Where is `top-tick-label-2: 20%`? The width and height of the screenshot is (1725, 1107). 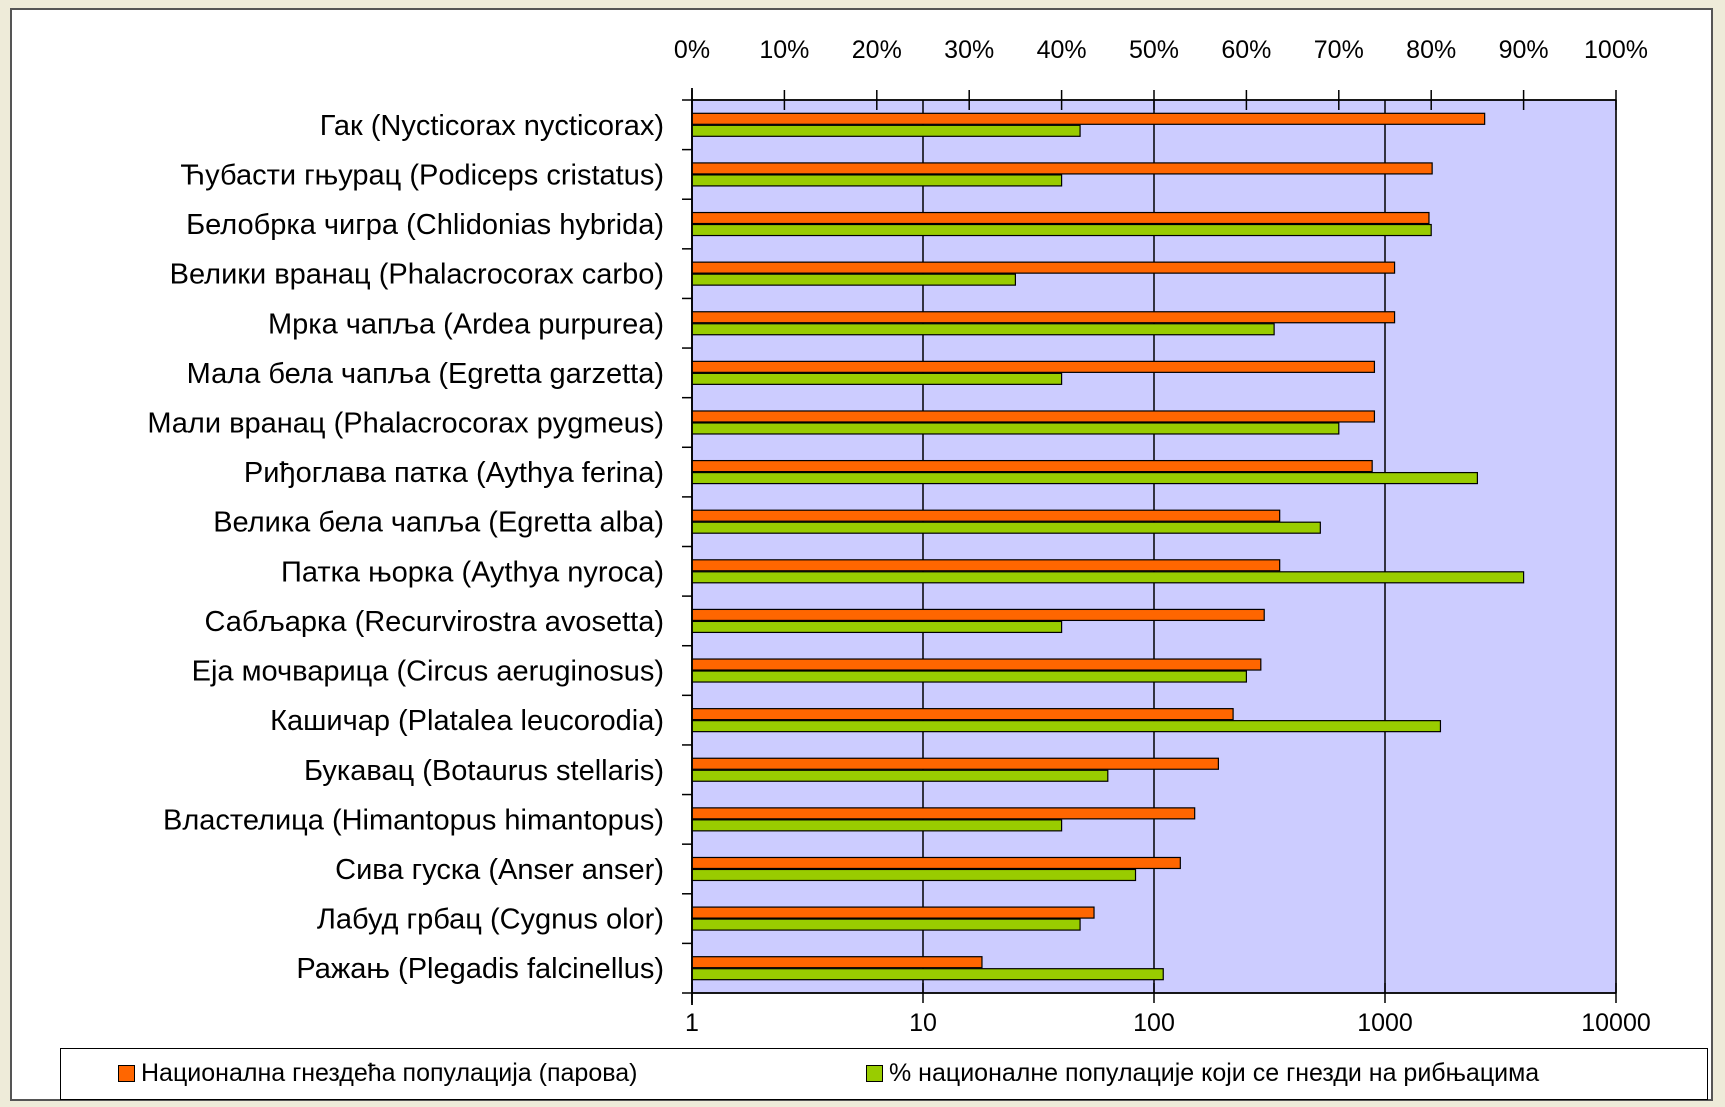 top-tick-label-2: 20% is located at coordinates (877, 50).